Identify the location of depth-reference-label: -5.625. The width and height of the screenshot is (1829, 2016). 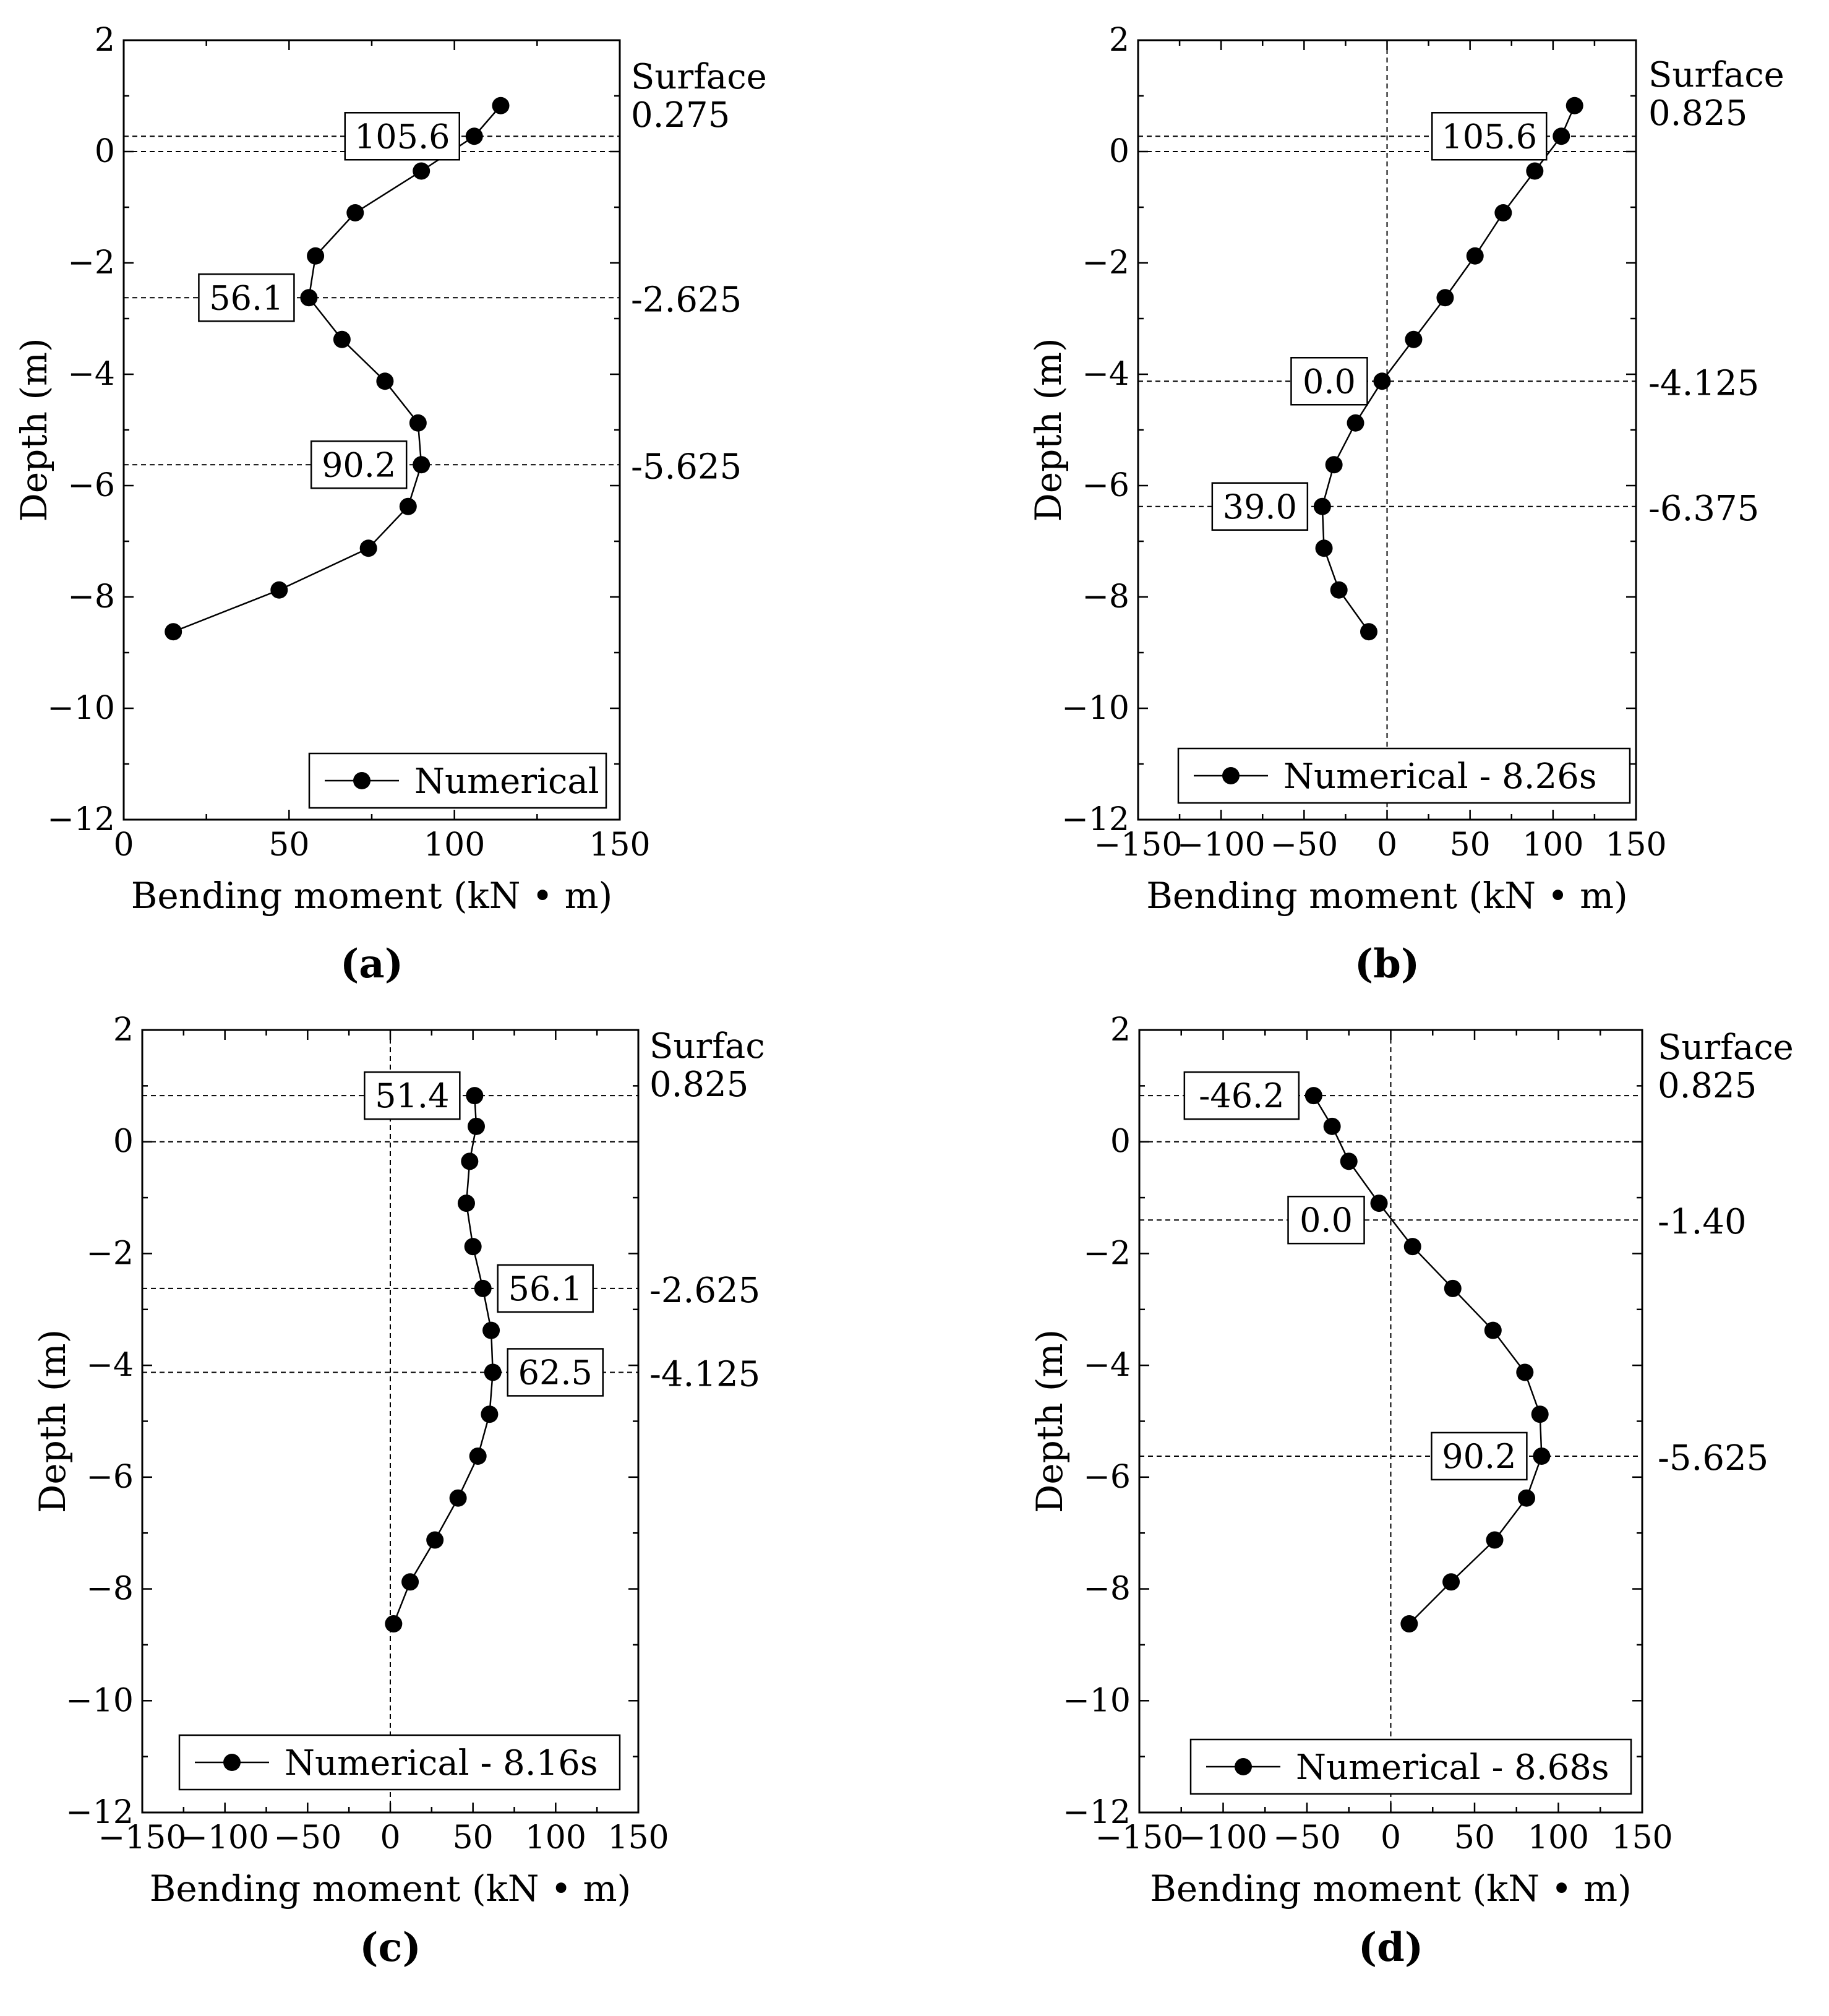
(686, 467).